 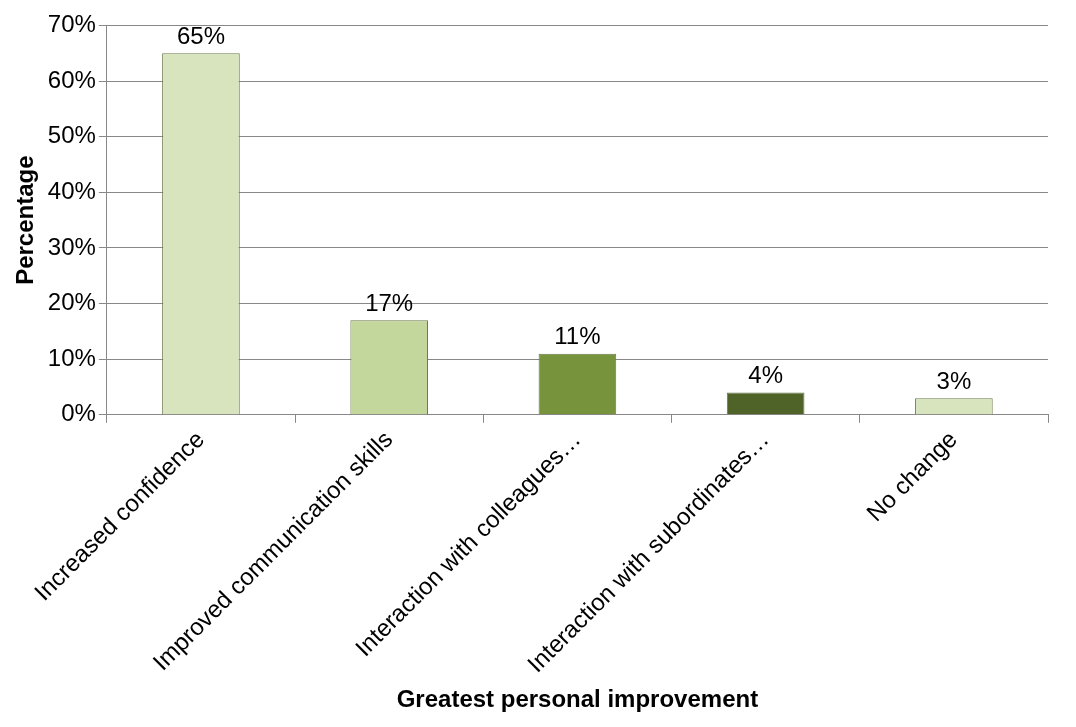 I want to click on y-tick-label: 30%, so click(x=71, y=246).